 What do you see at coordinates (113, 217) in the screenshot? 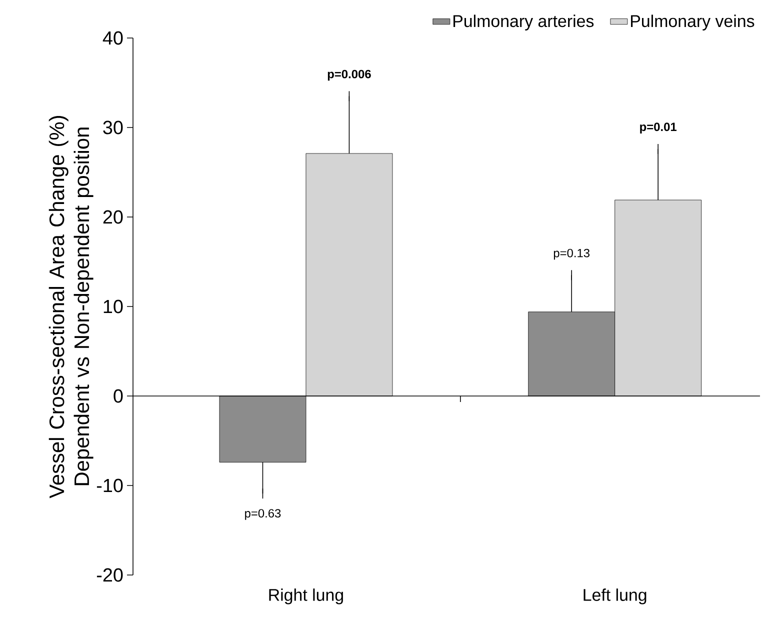
I see `y-tick-label: 20` at bounding box center [113, 217].